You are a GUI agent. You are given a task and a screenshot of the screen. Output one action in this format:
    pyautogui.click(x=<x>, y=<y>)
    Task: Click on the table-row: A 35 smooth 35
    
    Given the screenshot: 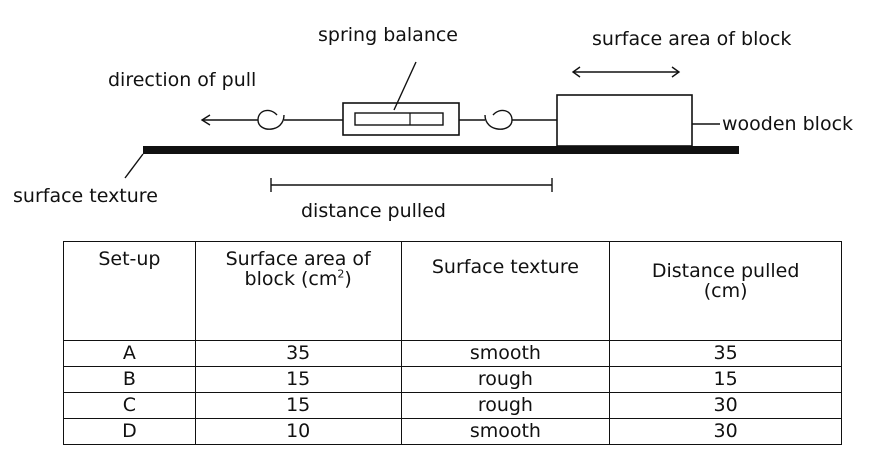 What is the action you would take?
    pyautogui.click(x=452, y=353)
    